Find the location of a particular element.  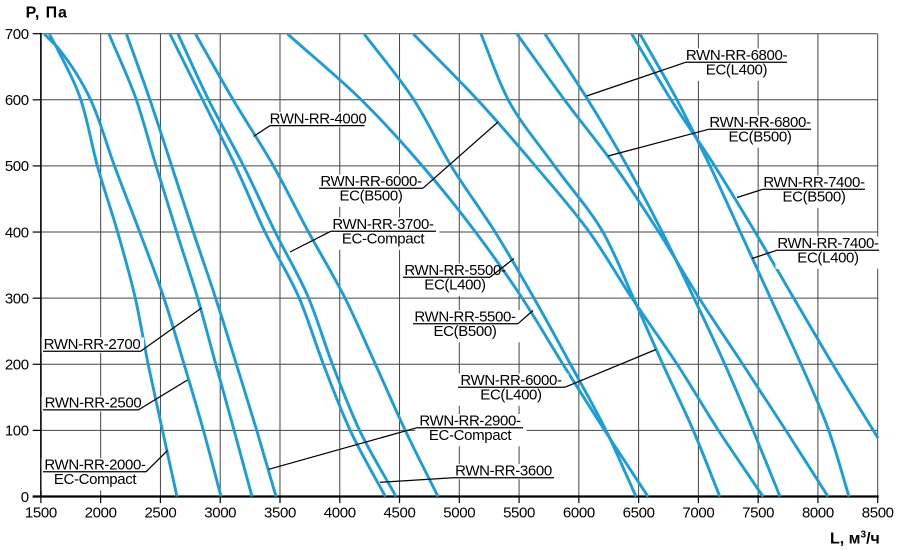

svg-text: 7000 is located at coordinates (698, 513).